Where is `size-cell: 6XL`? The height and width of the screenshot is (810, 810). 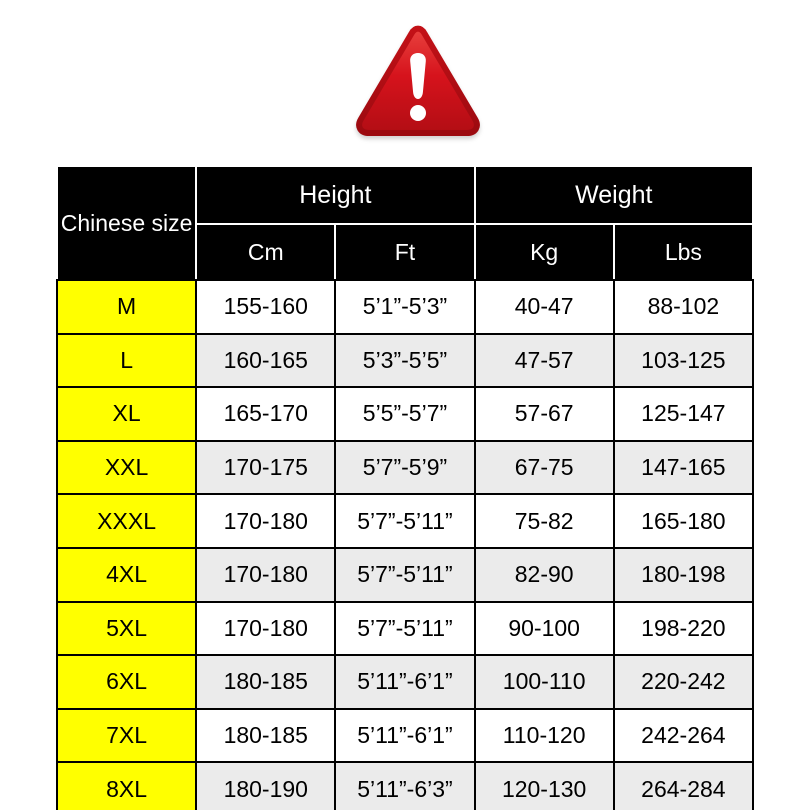 size-cell: 6XL is located at coordinates (126, 682).